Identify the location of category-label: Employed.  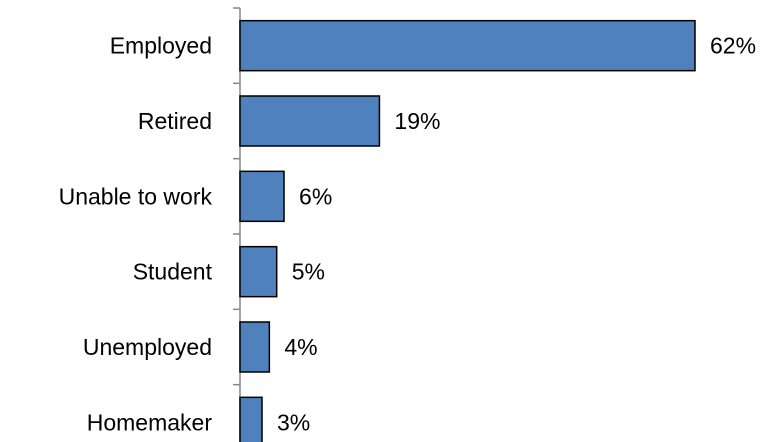
(161, 46).